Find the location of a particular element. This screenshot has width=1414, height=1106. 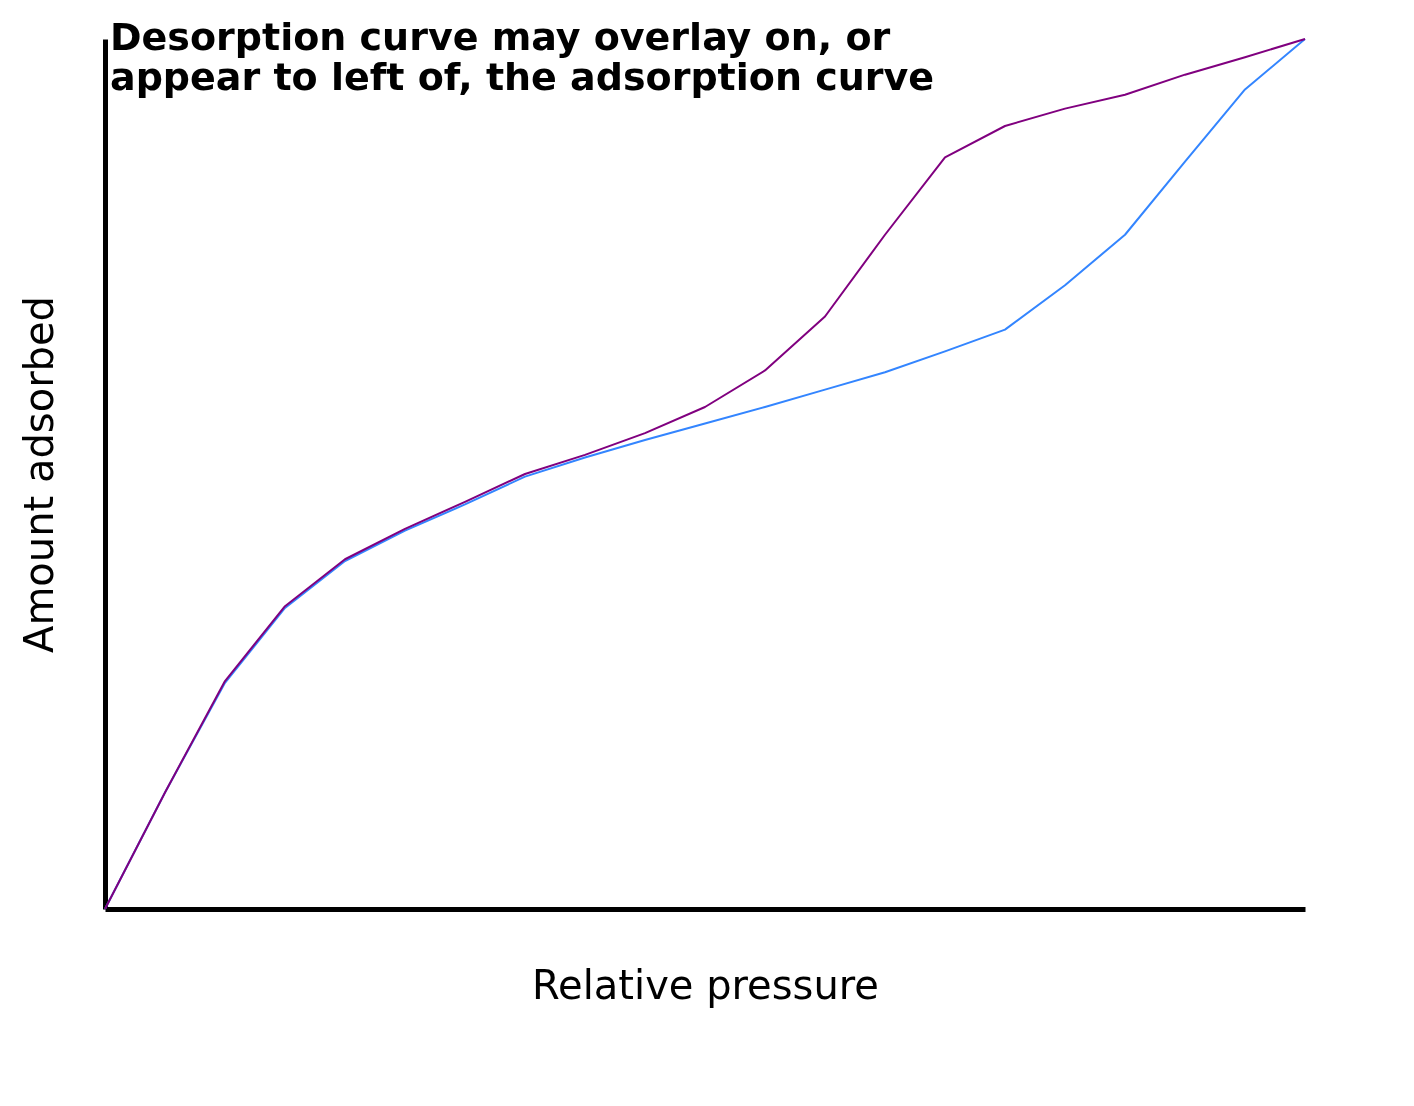

y-axis-title: Amount adsorbed is located at coordinates (38, 474).